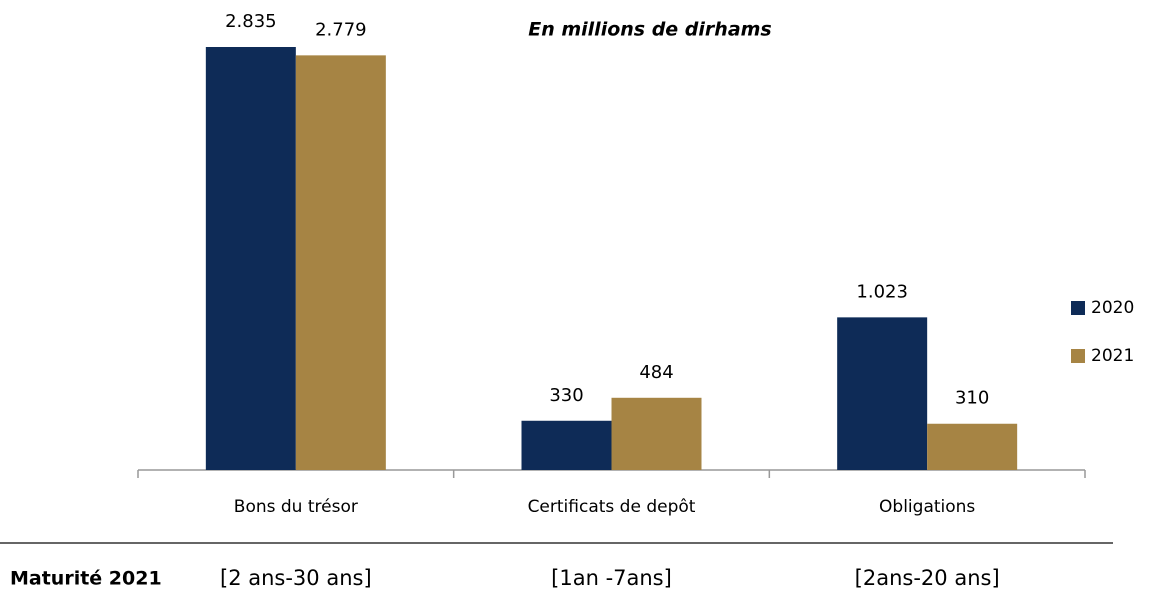 This screenshot has height=607, width=1153. Describe the element at coordinates (566, 395) in the screenshot. I see `data-label: 330` at that location.